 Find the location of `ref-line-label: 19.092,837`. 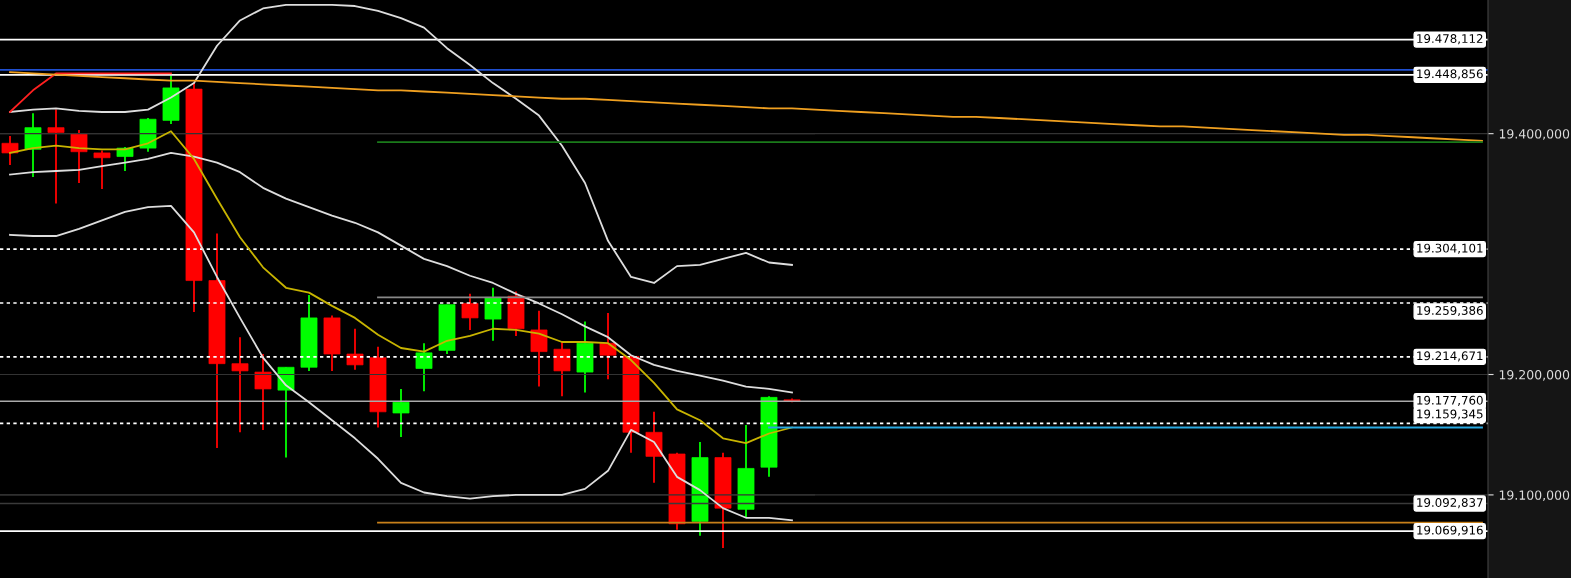

ref-line-label: 19.092,837 is located at coordinates (1450, 503).